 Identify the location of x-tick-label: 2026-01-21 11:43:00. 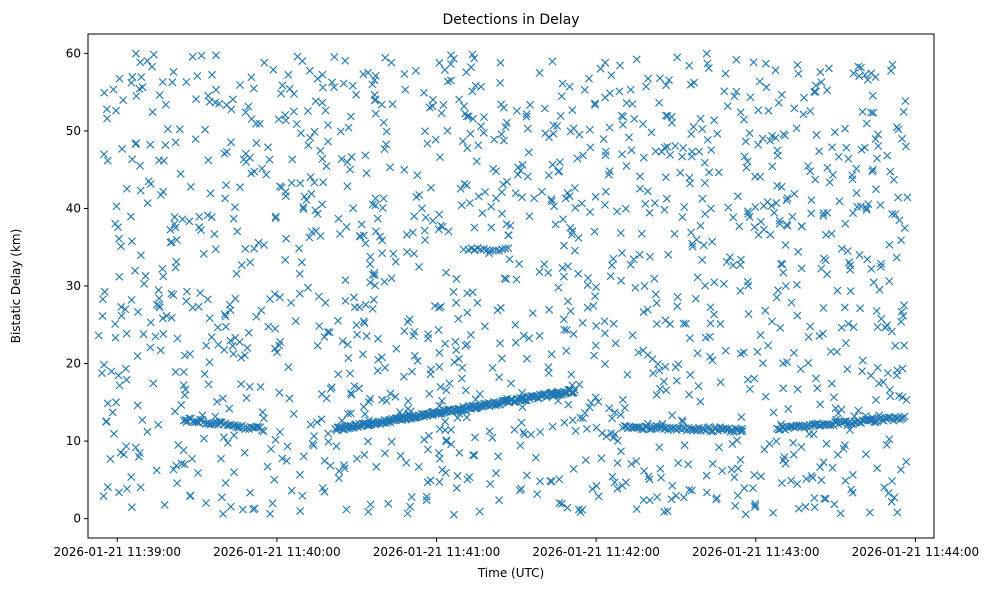
(755, 552).